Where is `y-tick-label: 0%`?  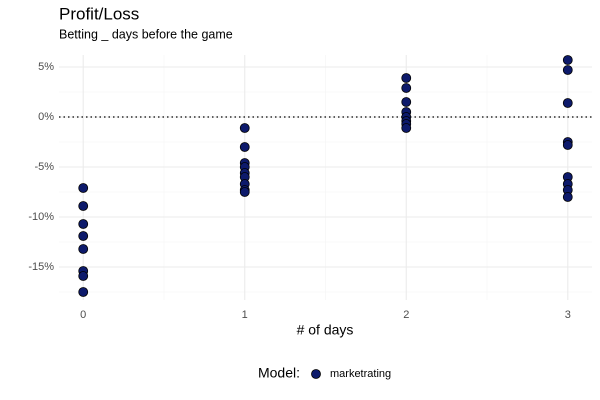
y-tick-label: 0% is located at coordinates (46, 117).